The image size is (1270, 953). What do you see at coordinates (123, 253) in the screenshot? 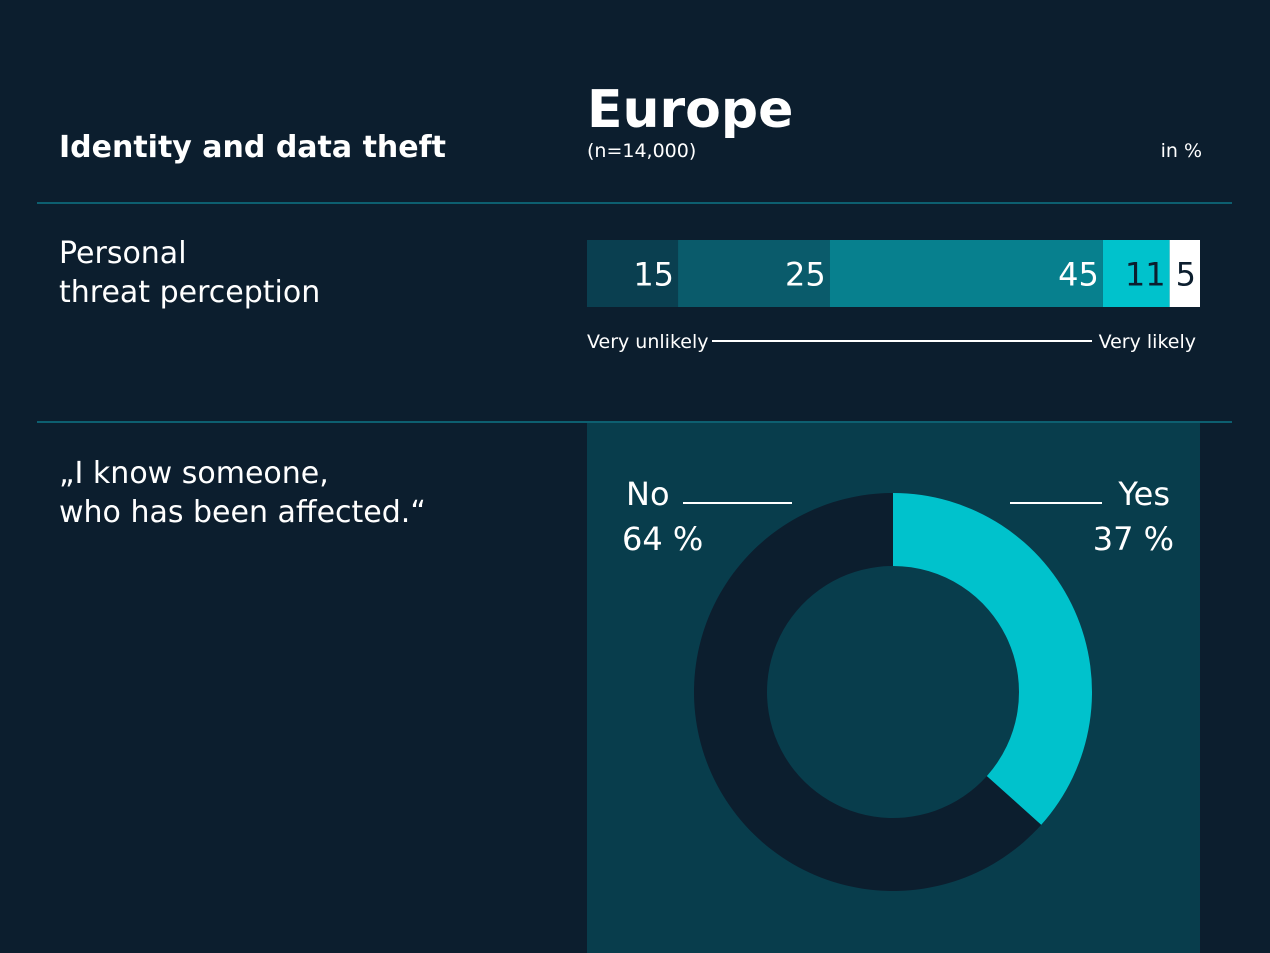
I see `section-label: Personal` at bounding box center [123, 253].